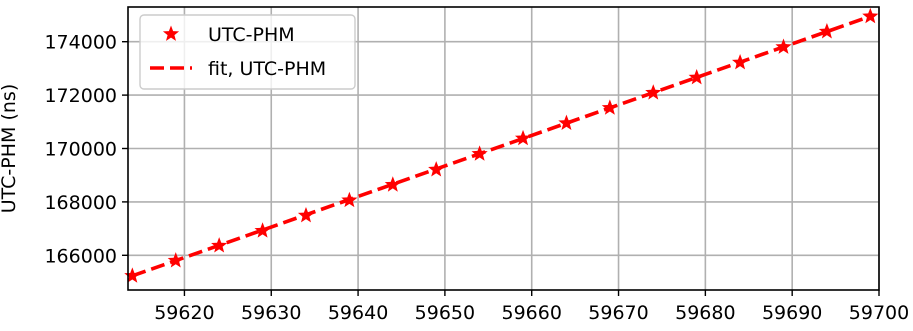  What do you see at coordinates (271, 313) in the screenshot?
I see `x-tick-label: 59630` at bounding box center [271, 313].